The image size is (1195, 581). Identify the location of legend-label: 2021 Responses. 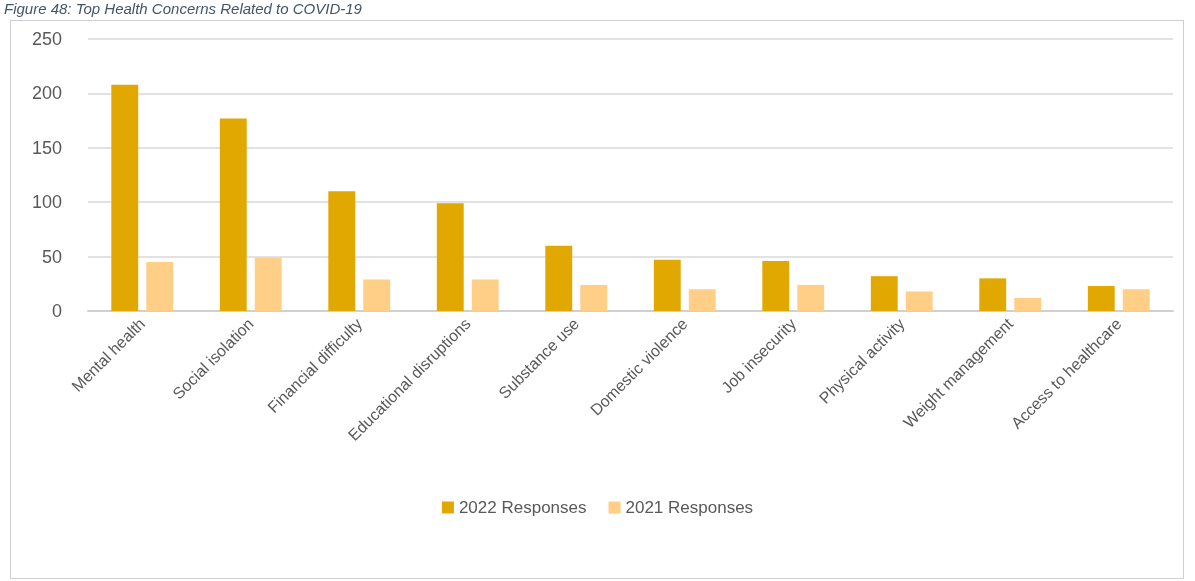
(689, 507).